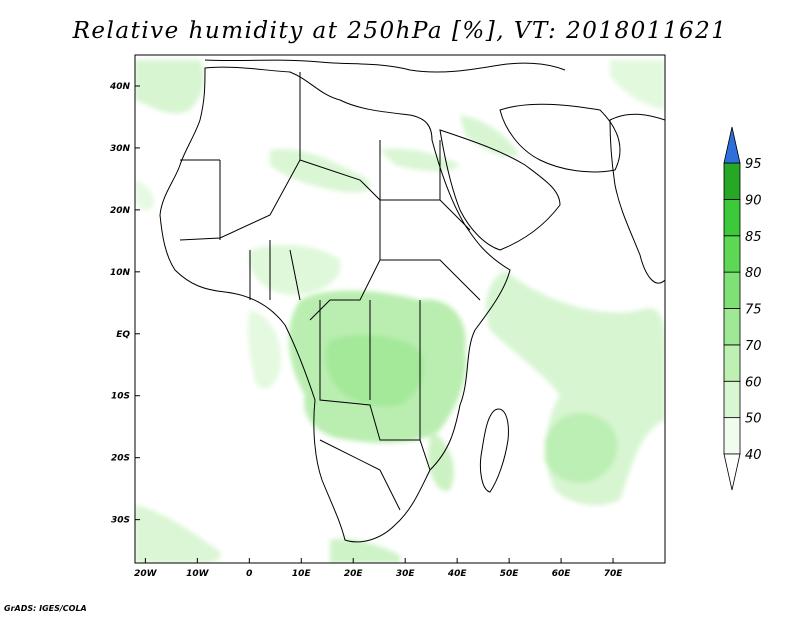 The height and width of the screenshot is (618, 800). What do you see at coordinates (732, 145) in the screenshot?
I see `colorbar-overflow-arrow` at bounding box center [732, 145].